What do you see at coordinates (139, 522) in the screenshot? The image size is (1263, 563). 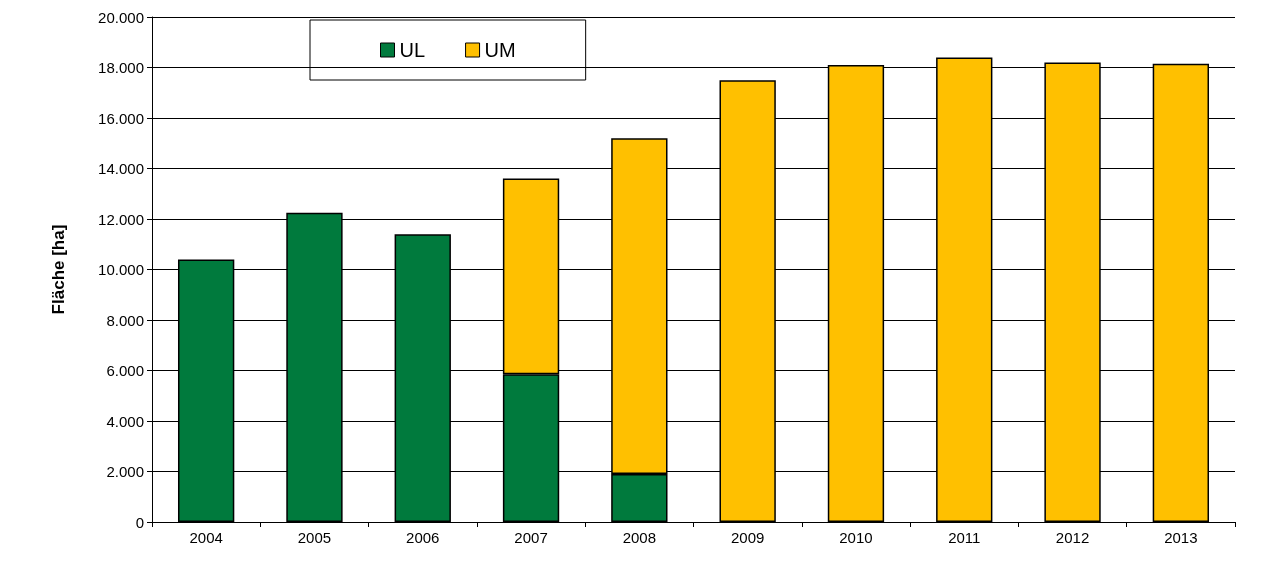 I see `y-tick-label: 0` at bounding box center [139, 522].